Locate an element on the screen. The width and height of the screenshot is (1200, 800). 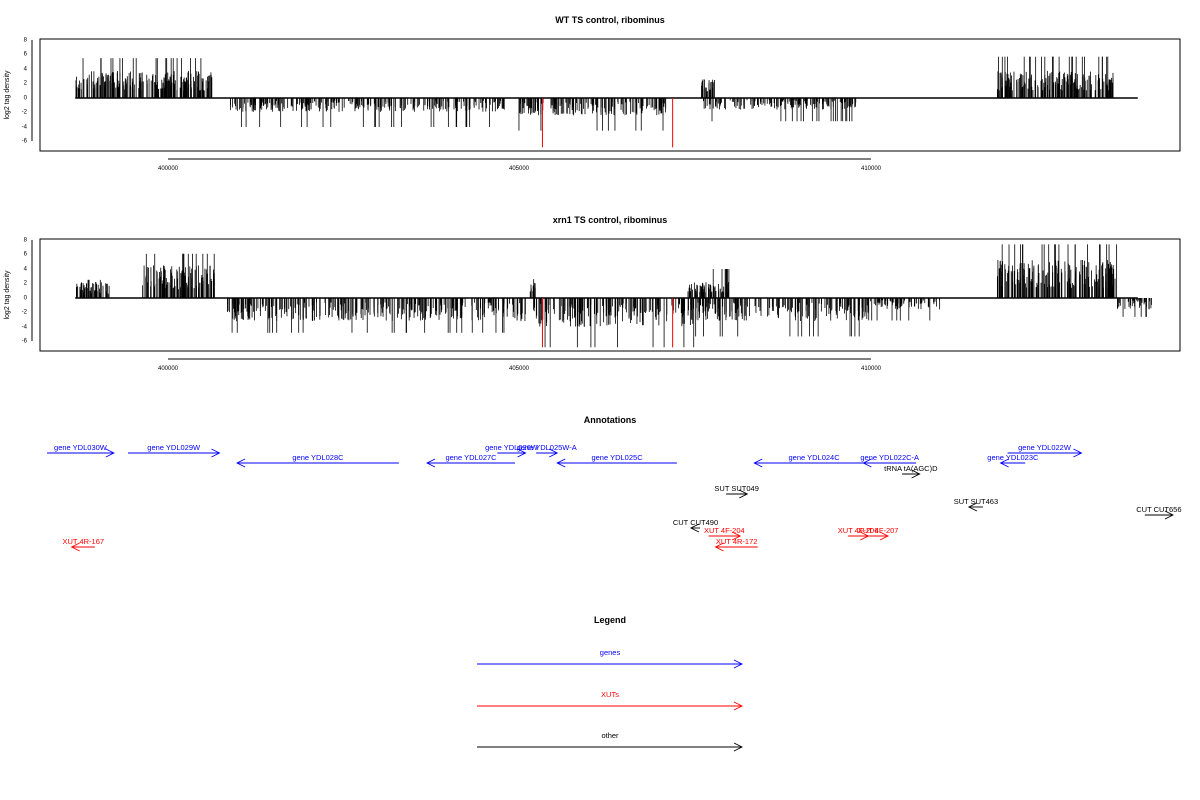
legend-item: other is located at coordinates (610, 741).